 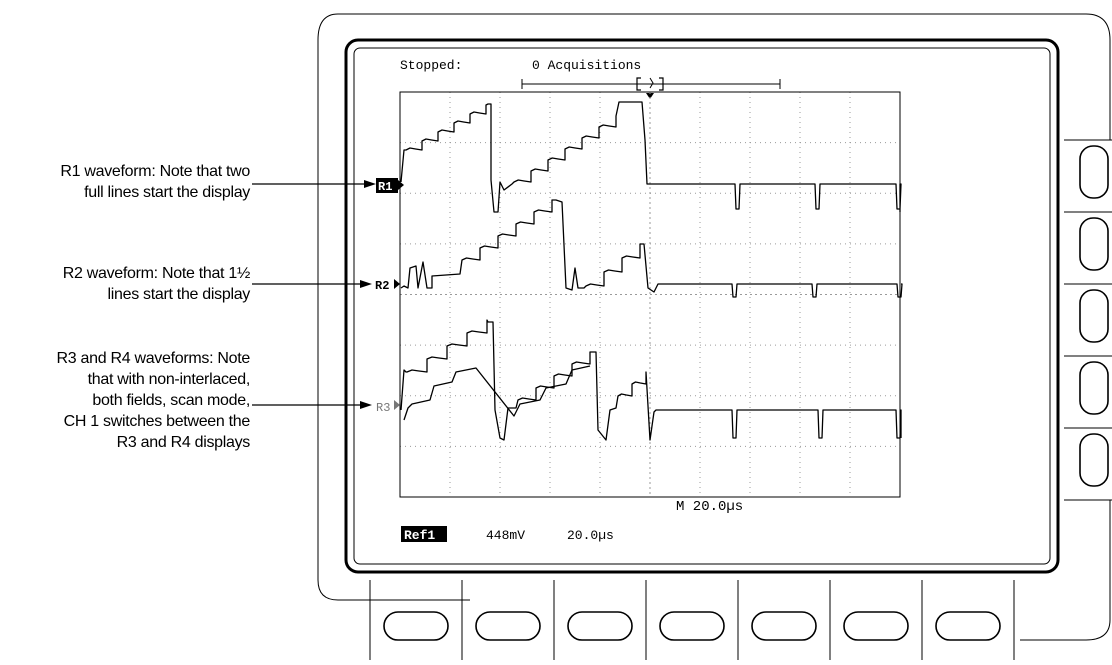 I want to click on svg-text: R2, so click(x=382, y=286).